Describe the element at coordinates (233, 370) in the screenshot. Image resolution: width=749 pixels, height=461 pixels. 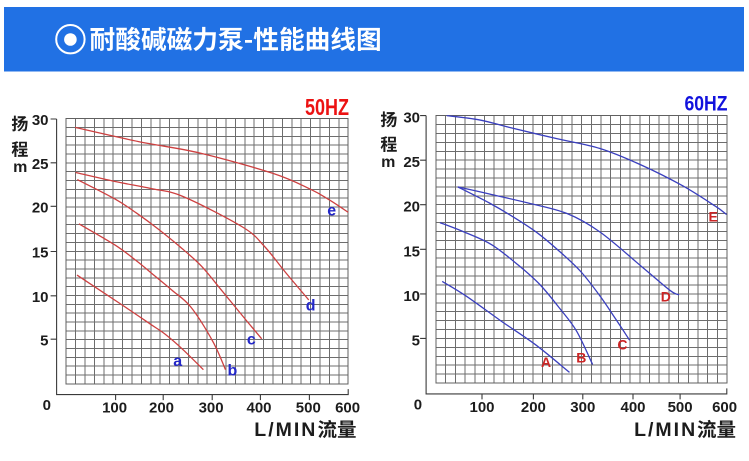
I see `svg-text: b` at that location.